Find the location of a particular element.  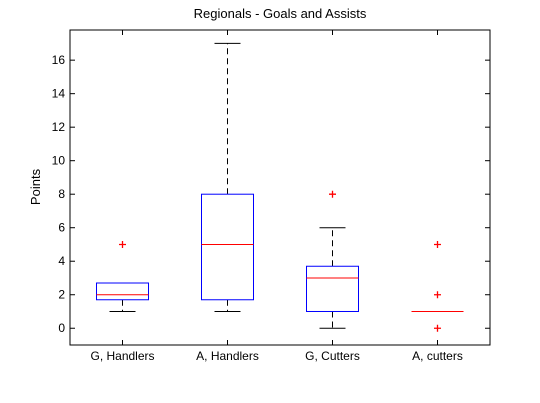

x-tick-label: G, Handlers is located at coordinates (122, 356).